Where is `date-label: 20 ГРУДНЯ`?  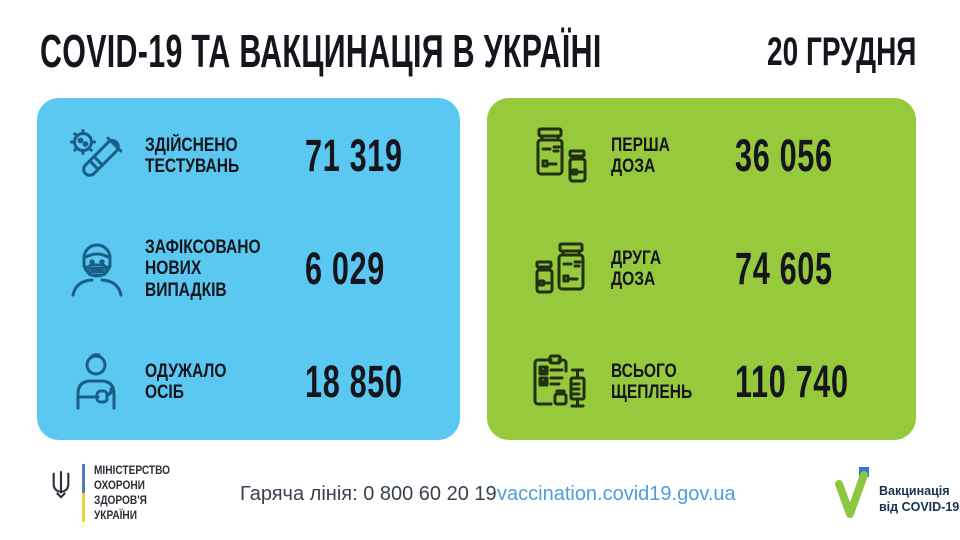 date-label: 20 ГРУДНЯ is located at coordinates (841, 52).